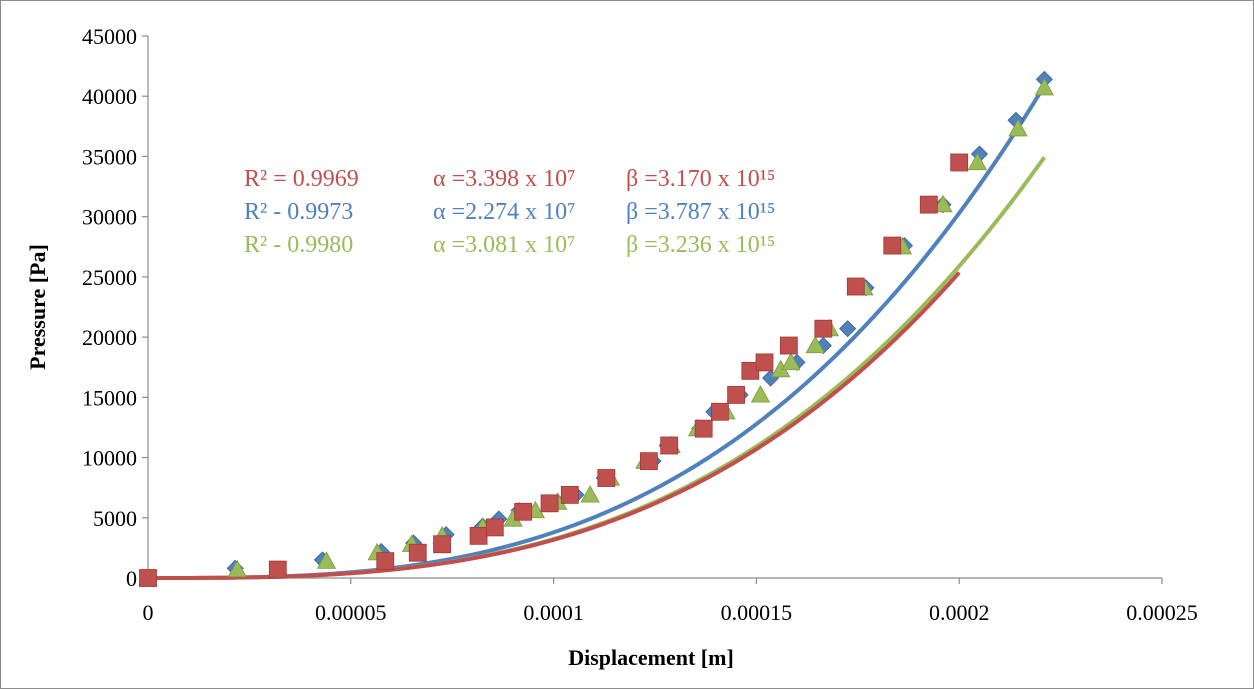 Image resolution: width=1254 pixels, height=689 pixels. I want to click on annotation-beta: β =3.236 x 10¹⁵, so click(700, 245).